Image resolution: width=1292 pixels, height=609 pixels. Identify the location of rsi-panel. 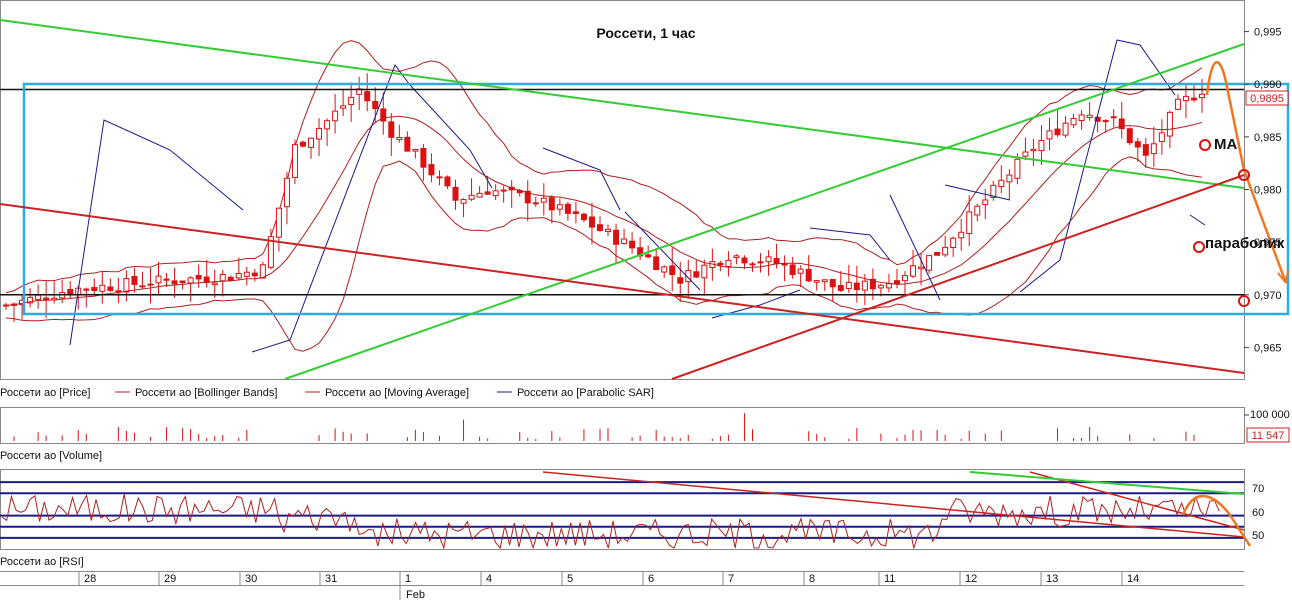
(626, 510).